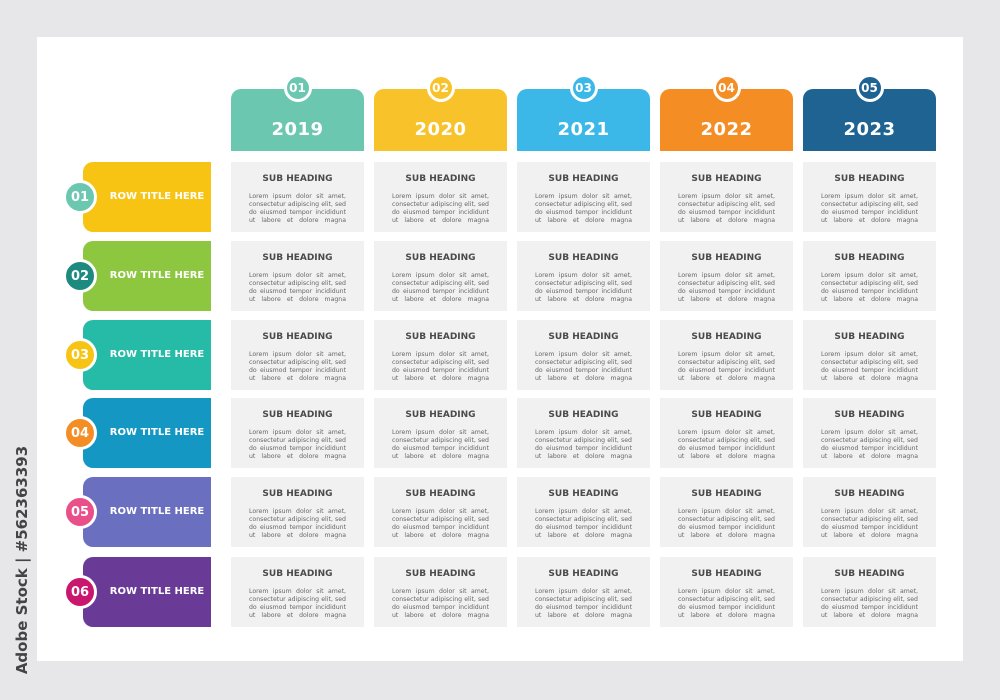  What do you see at coordinates (583, 112) in the screenshot?
I see `column-header: 03 2021` at bounding box center [583, 112].